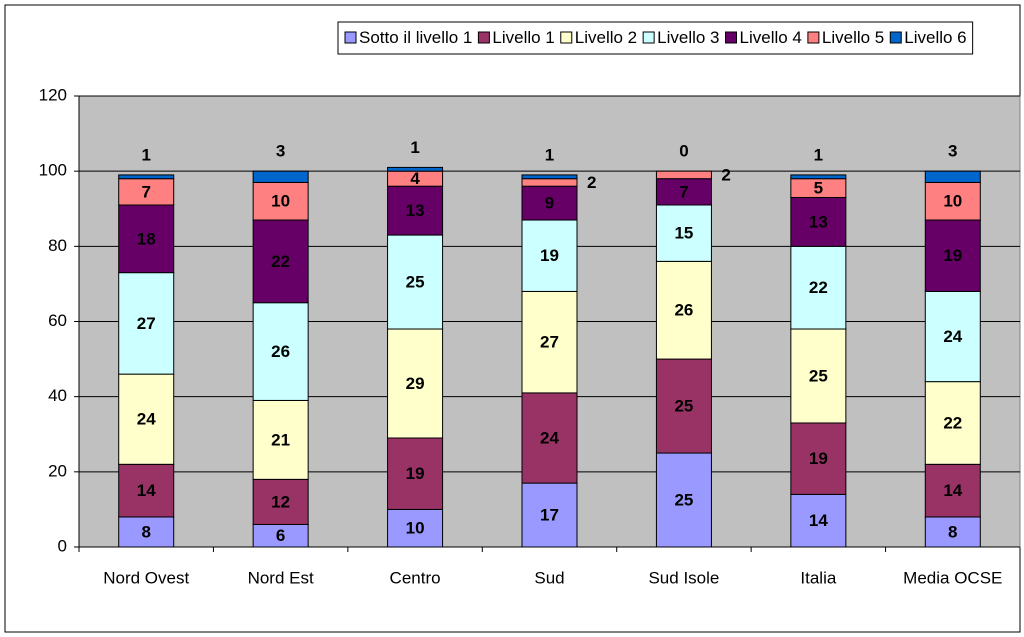  What do you see at coordinates (280, 535) in the screenshot?
I see `data-label: 6` at bounding box center [280, 535].